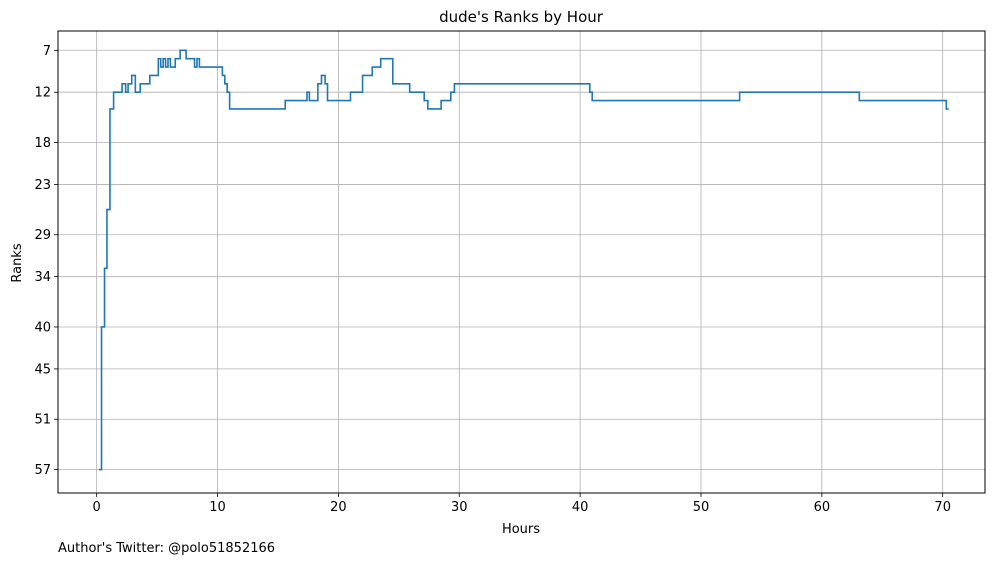  Describe the element at coordinates (42, 327) in the screenshot. I see `y-tick-label: 40` at that location.